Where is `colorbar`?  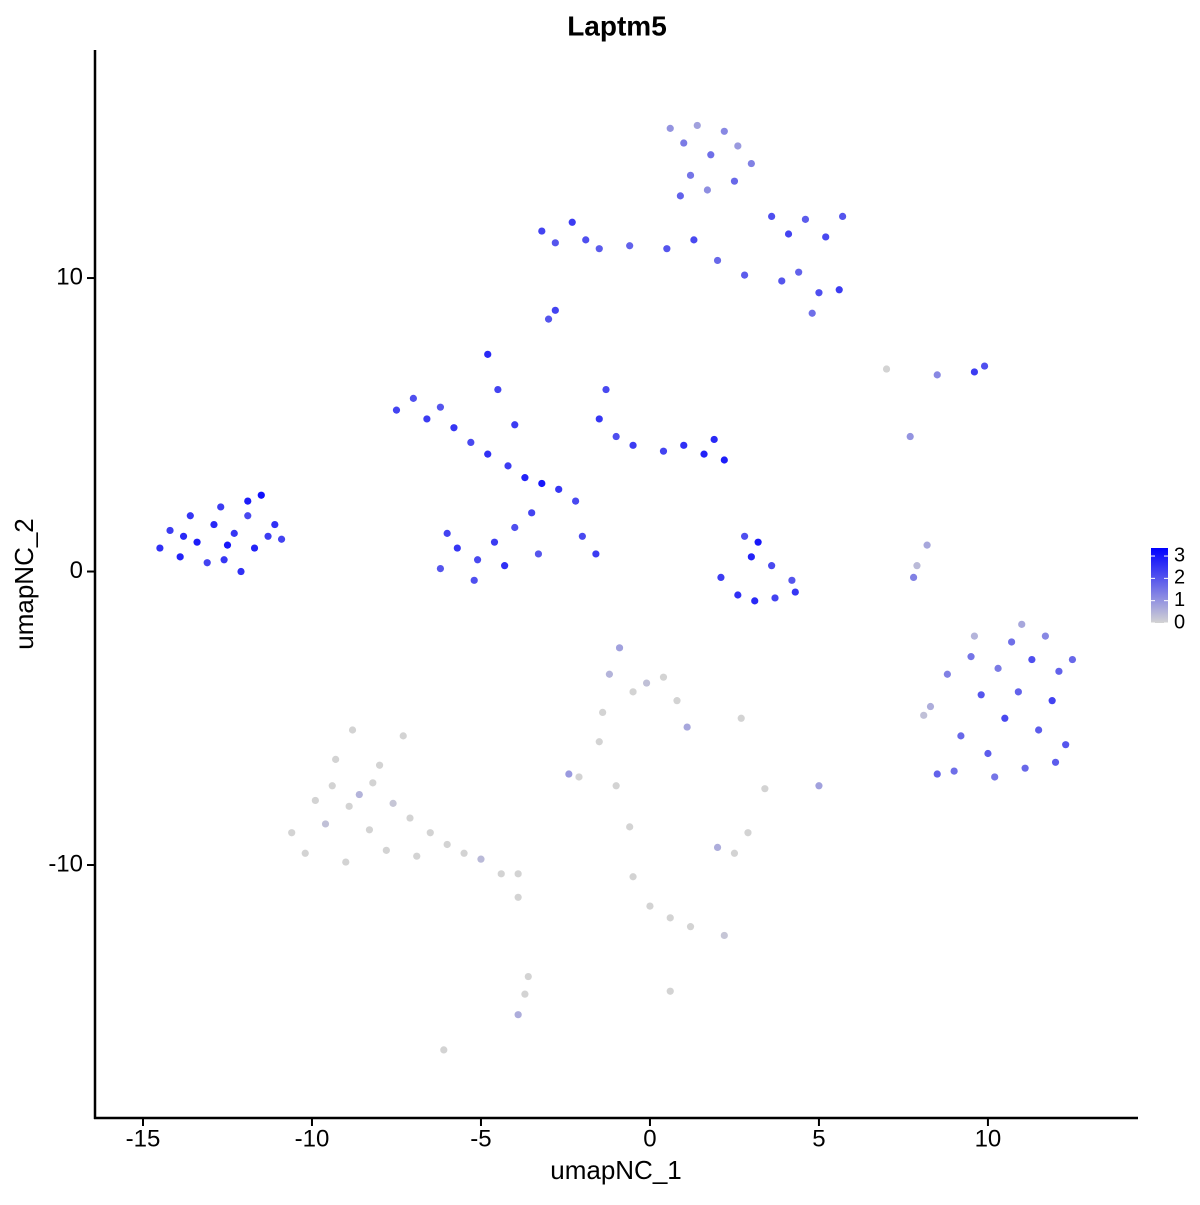
colorbar is located at coordinates (1159, 585).